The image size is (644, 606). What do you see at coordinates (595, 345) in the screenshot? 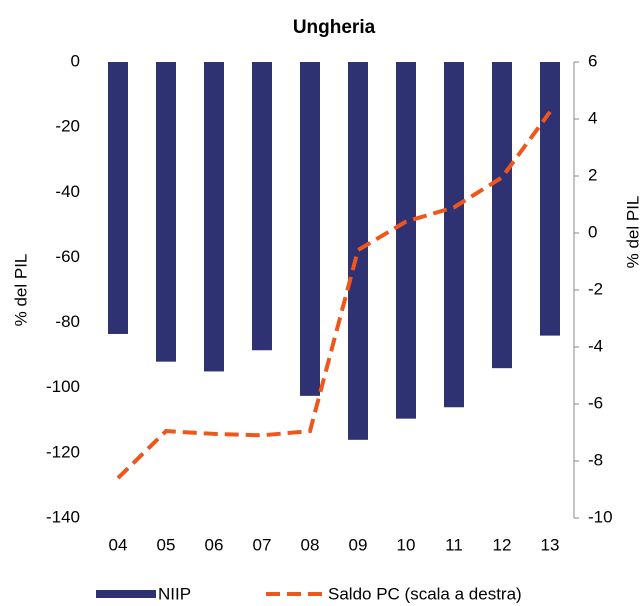
I see `y2-tick-label: -4` at bounding box center [595, 345].